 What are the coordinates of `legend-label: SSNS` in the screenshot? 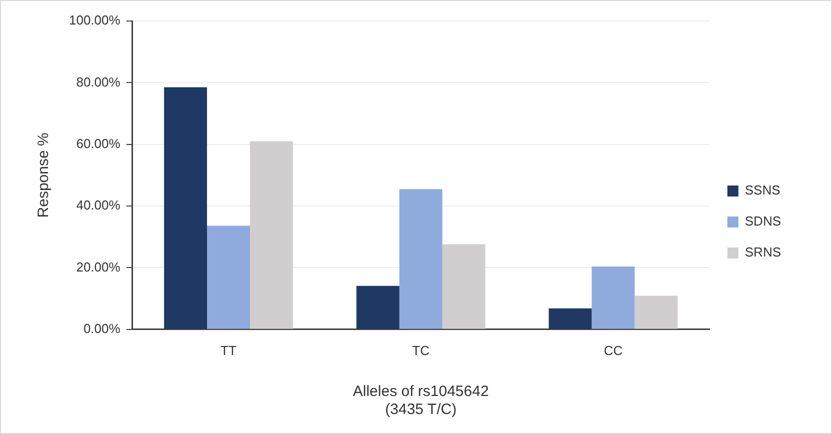 It's located at (762, 190).